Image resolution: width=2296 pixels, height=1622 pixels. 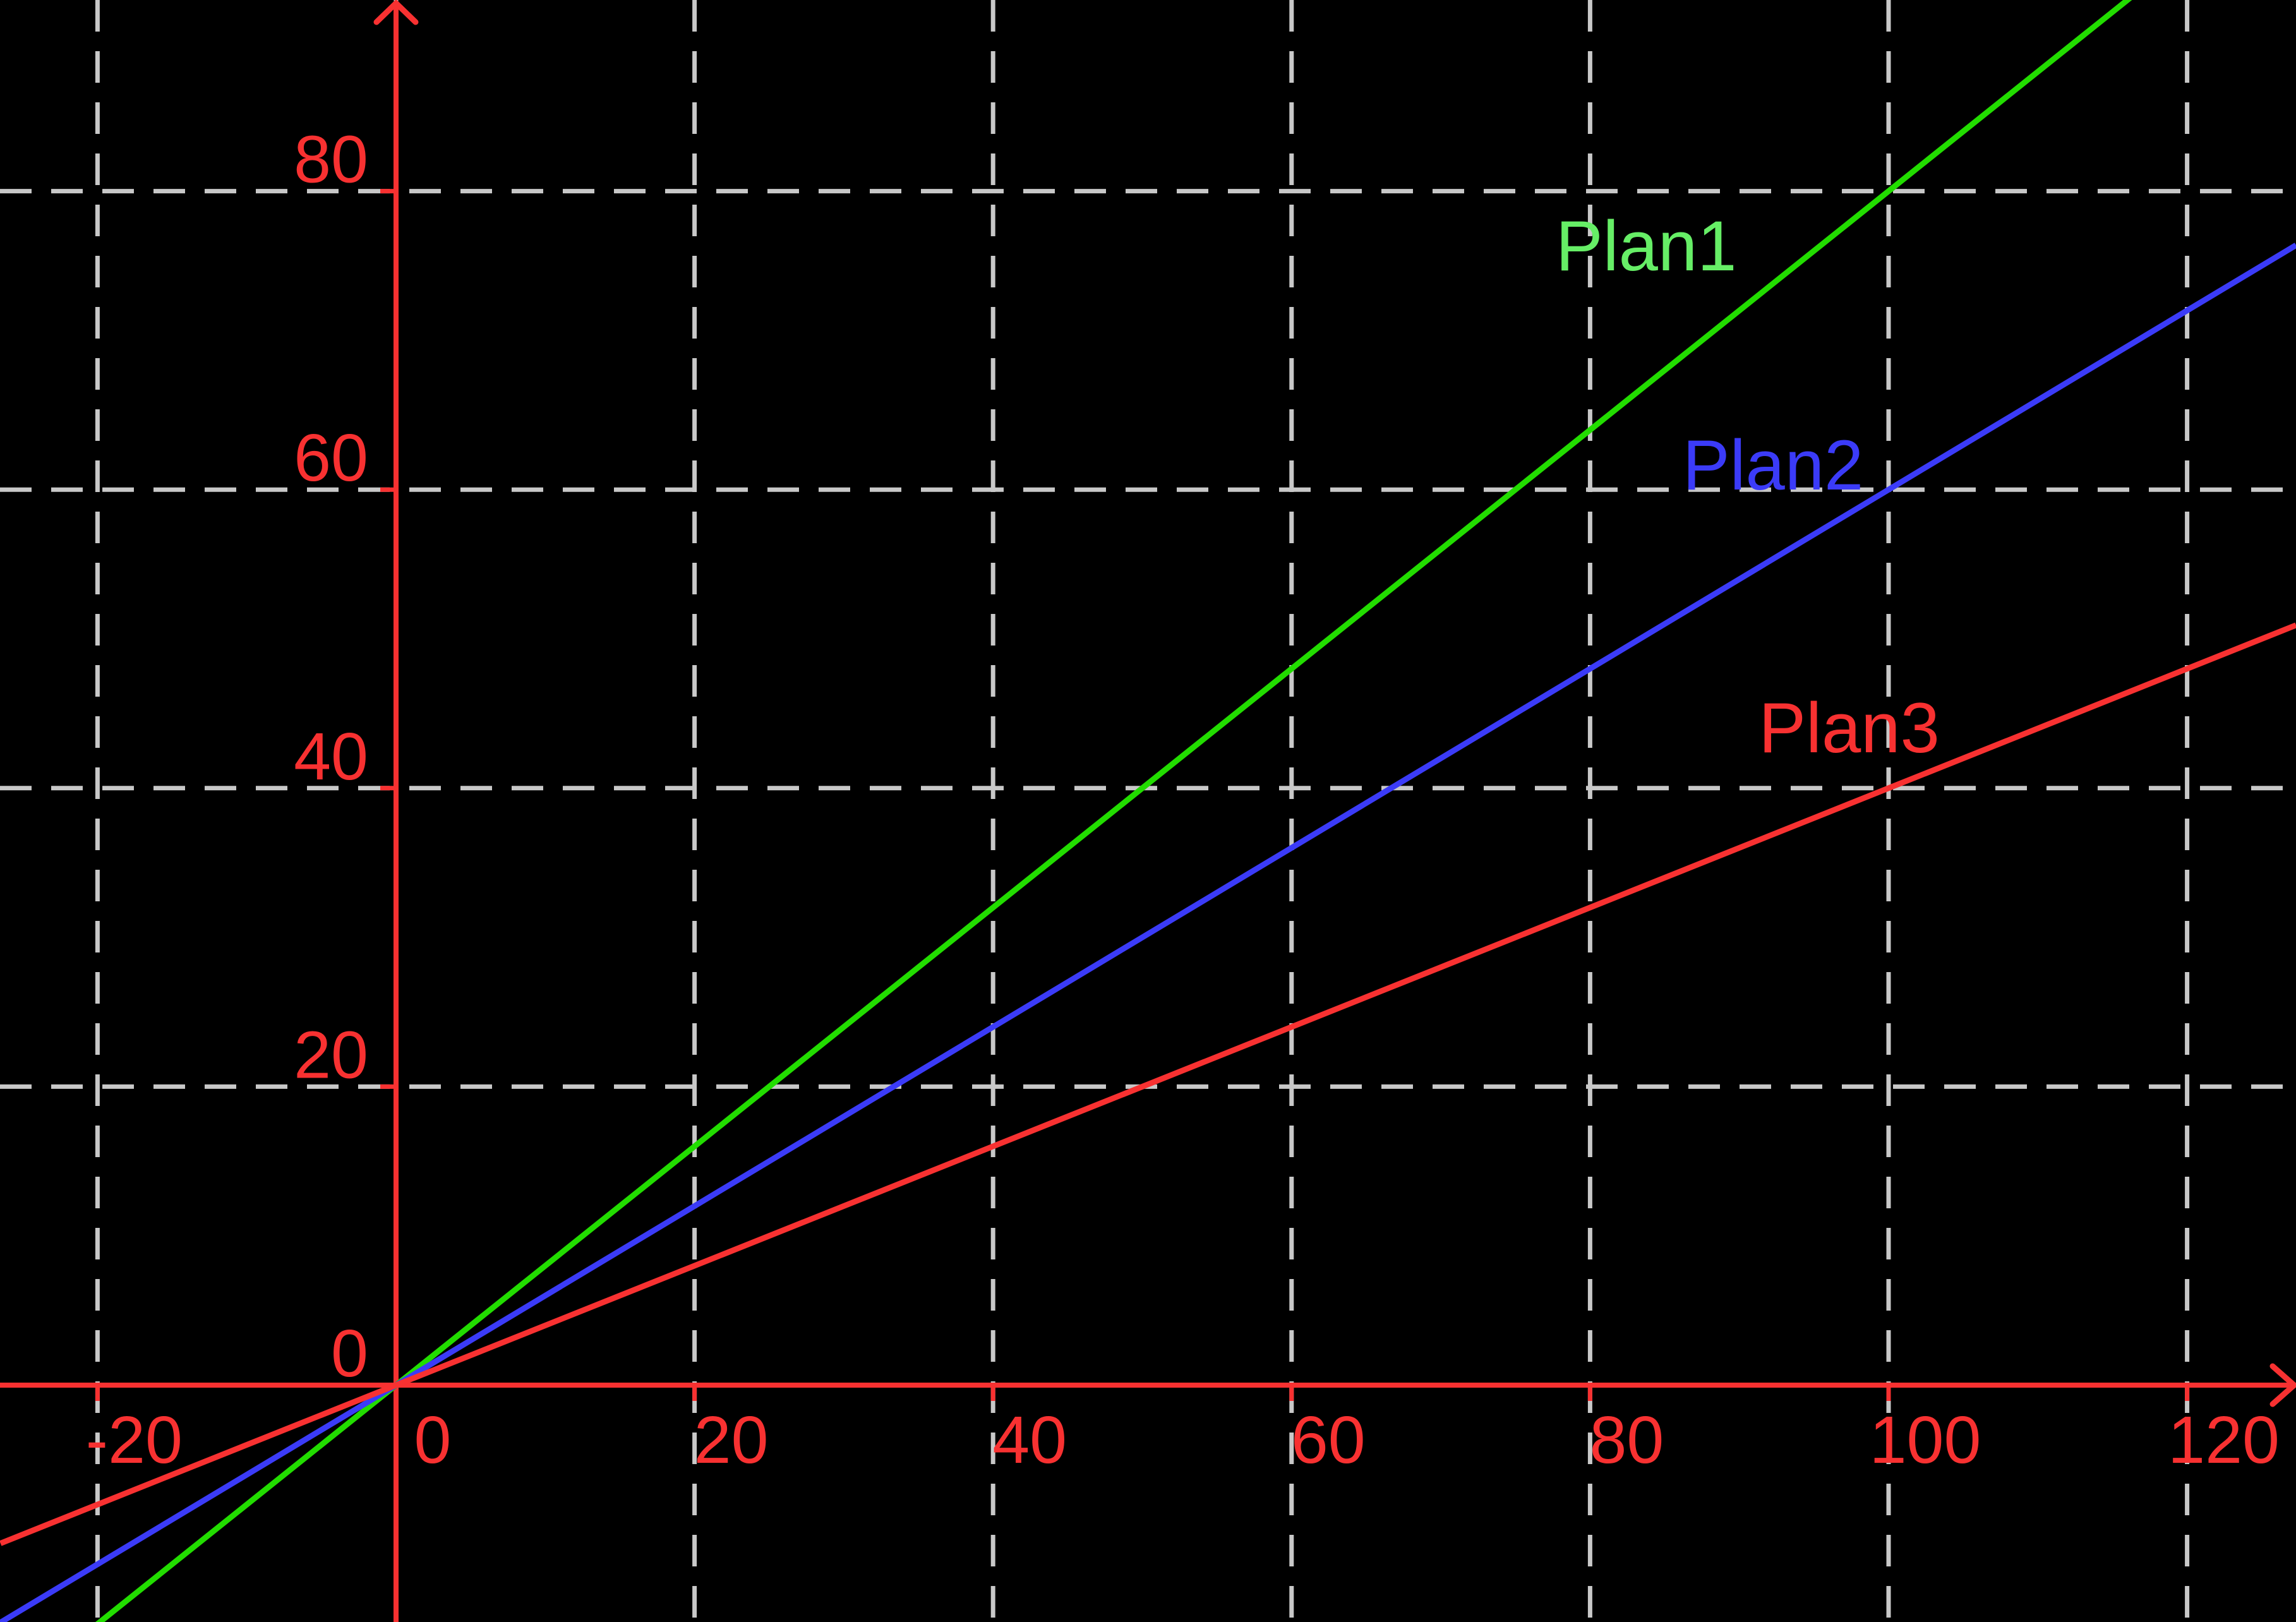 I want to click on x-tick-label-80: 80, so click(x=1626, y=1440).